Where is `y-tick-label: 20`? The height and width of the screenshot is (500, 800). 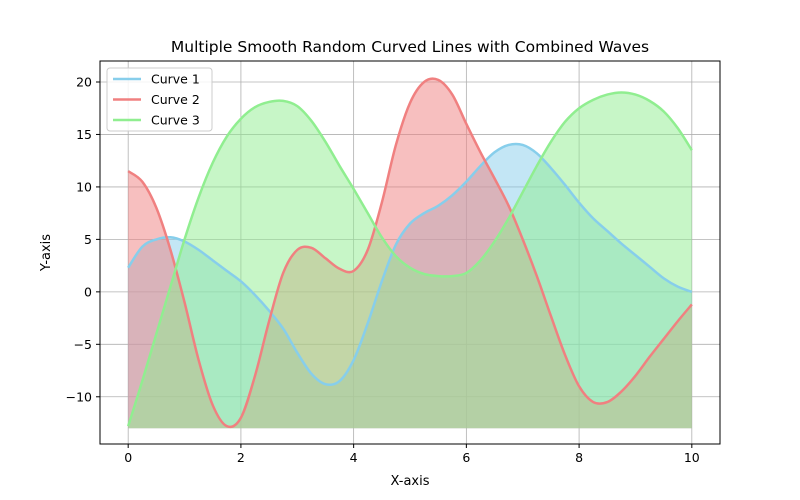
y-tick-label: 20 is located at coordinates (84, 81).